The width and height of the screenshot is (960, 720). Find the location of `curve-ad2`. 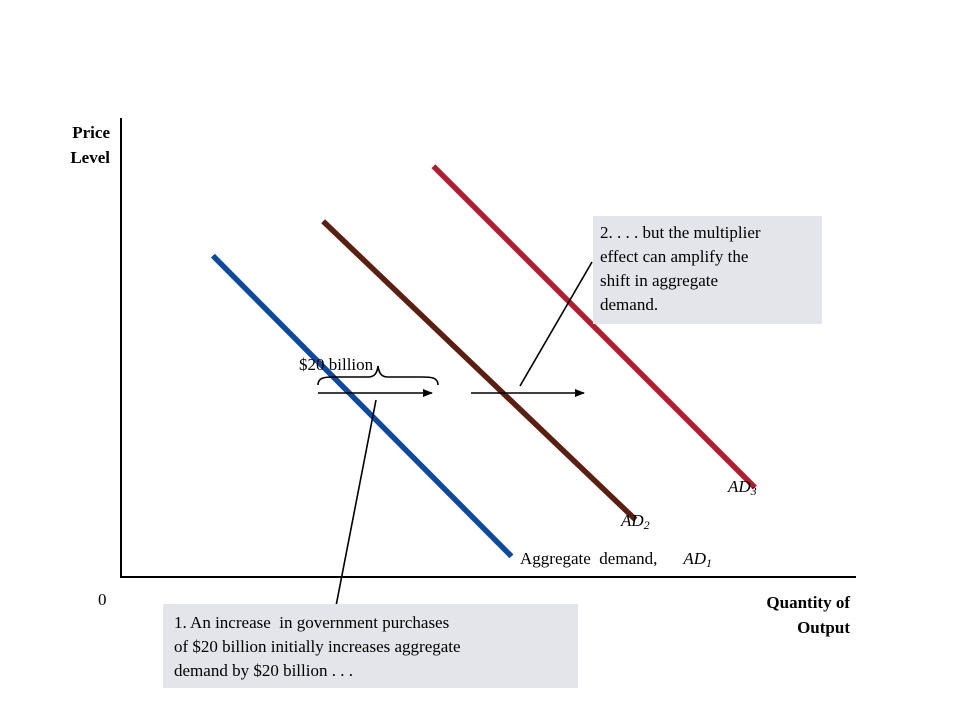

curve-ad2 is located at coordinates (479, 370).